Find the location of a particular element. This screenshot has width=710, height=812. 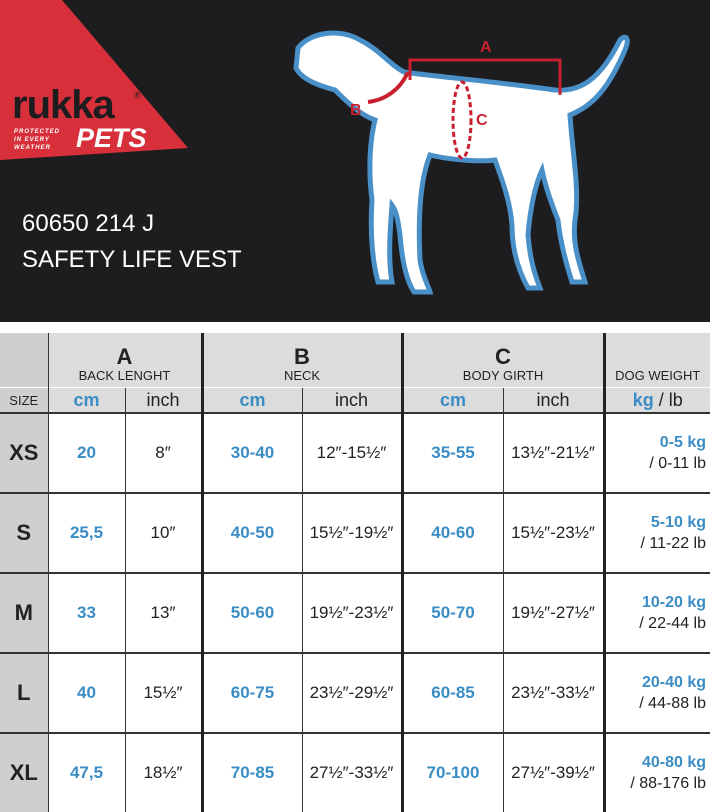

b-cm-cell: 40-50 is located at coordinates (251, 532).